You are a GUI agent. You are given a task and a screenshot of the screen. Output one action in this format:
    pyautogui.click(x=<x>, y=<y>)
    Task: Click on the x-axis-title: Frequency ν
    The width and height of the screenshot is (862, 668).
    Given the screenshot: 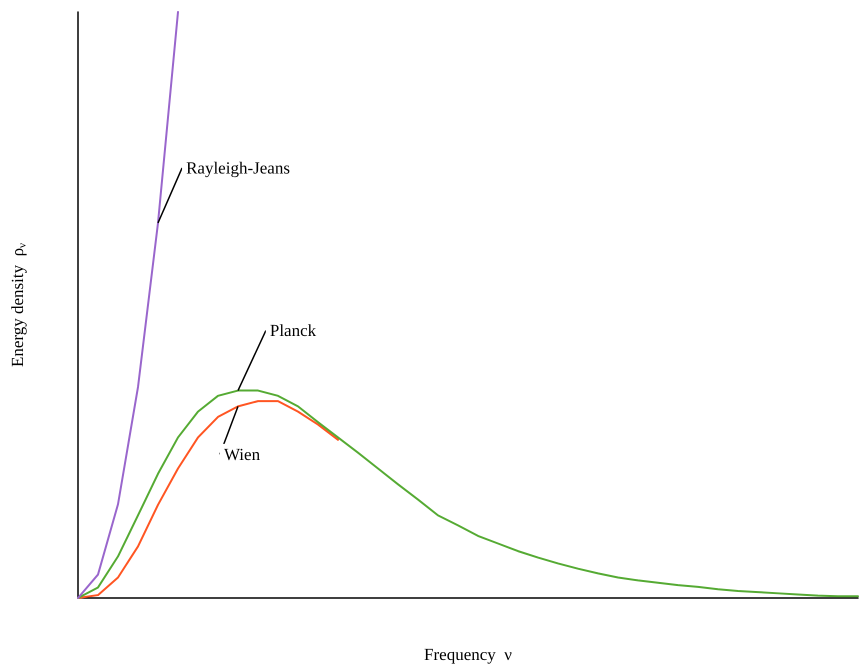 What is the action you would take?
    pyautogui.click(x=468, y=654)
    